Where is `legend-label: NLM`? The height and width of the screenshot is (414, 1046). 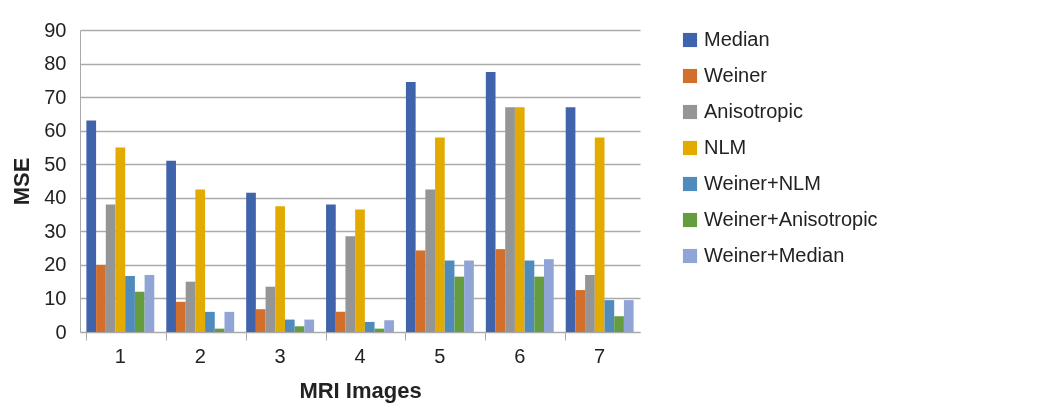
legend-label: NLM is located at coordinates (725, 147).